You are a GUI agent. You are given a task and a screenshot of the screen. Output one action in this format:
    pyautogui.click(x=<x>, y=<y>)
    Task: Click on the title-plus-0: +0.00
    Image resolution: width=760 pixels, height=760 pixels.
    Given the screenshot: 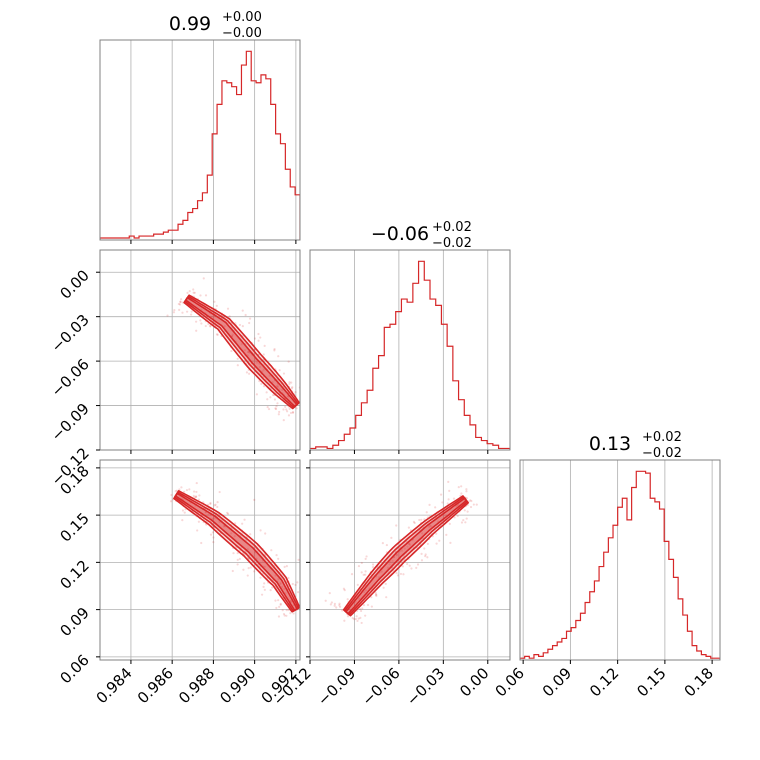 What is the action you would take?
    pyautogui.click(x=242, y=17)
    